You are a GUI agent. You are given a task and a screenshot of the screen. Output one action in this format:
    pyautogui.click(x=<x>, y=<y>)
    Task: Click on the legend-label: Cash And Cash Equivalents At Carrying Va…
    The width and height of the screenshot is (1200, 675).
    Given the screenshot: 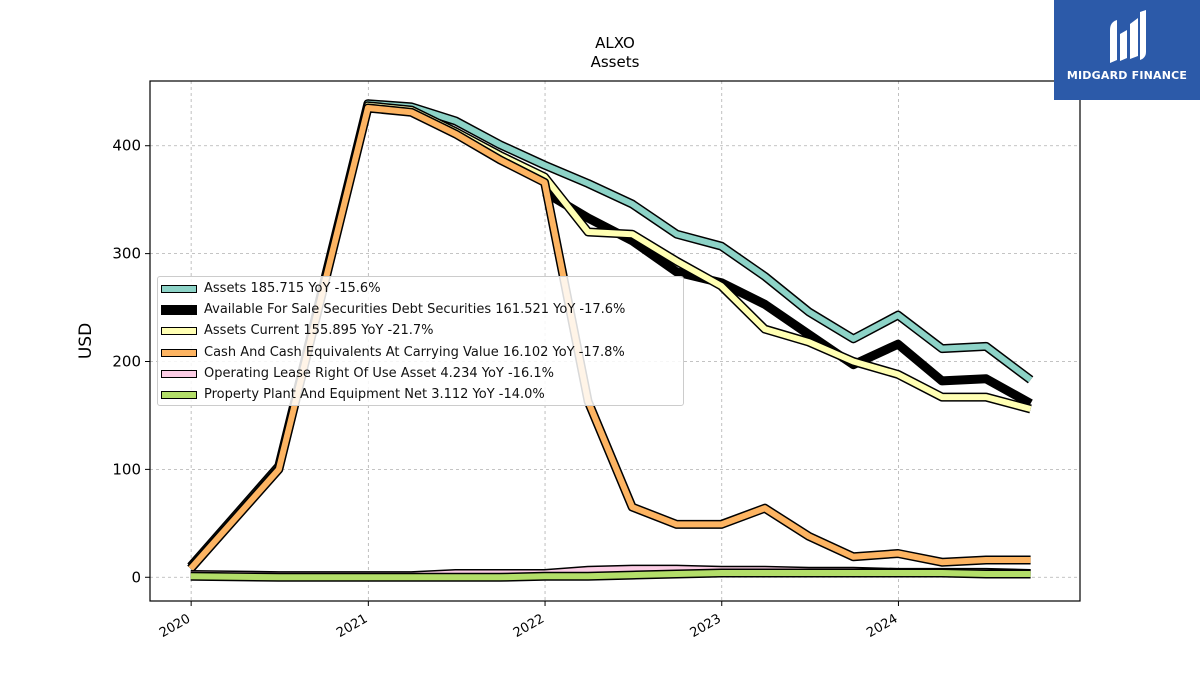 What is the action you would take?
    pyautogui.click(x=414, y=352)
    